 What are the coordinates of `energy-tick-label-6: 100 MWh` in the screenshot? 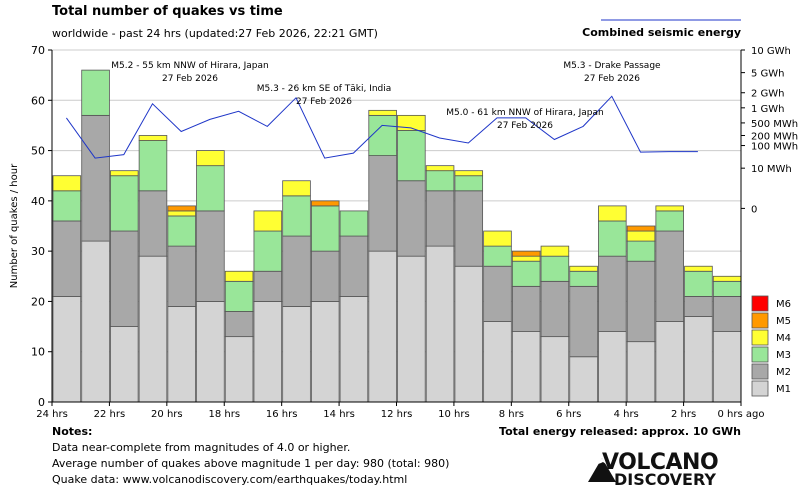 It's located at (774, 147).